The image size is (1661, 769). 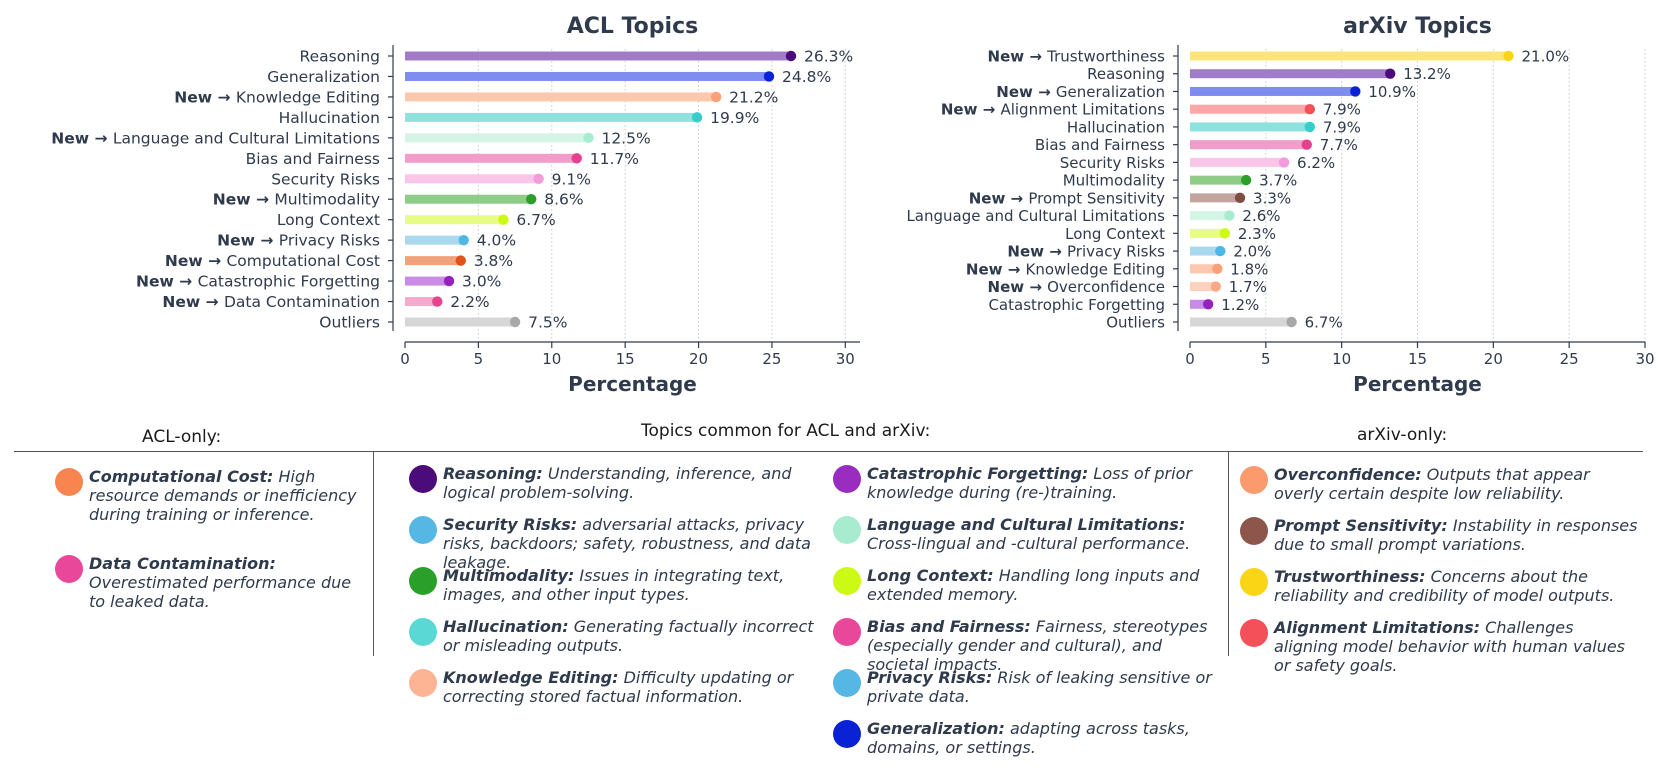 What do you see at coordinates (828, 451) in the screenshot?
I see `legend-header-rule` at bounding box center [828, 451].